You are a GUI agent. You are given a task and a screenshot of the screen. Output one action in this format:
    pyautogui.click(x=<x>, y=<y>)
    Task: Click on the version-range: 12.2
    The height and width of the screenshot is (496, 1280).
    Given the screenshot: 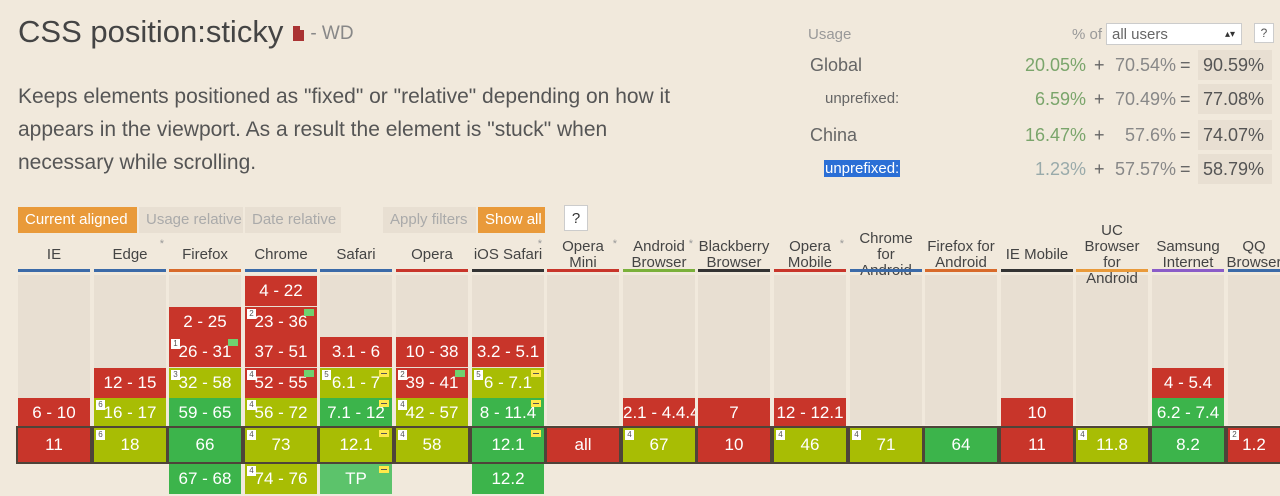 What is the action you would take?
    pyautogui.click(x=508, y=478)
    